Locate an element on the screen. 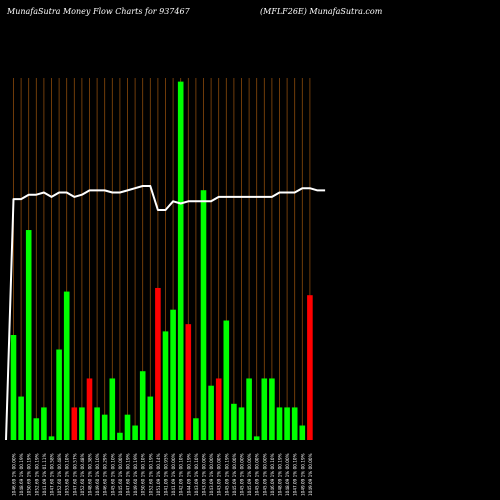  x-tick-label: 1041.09 1% 00.00% is located at coordinates (173, 474).